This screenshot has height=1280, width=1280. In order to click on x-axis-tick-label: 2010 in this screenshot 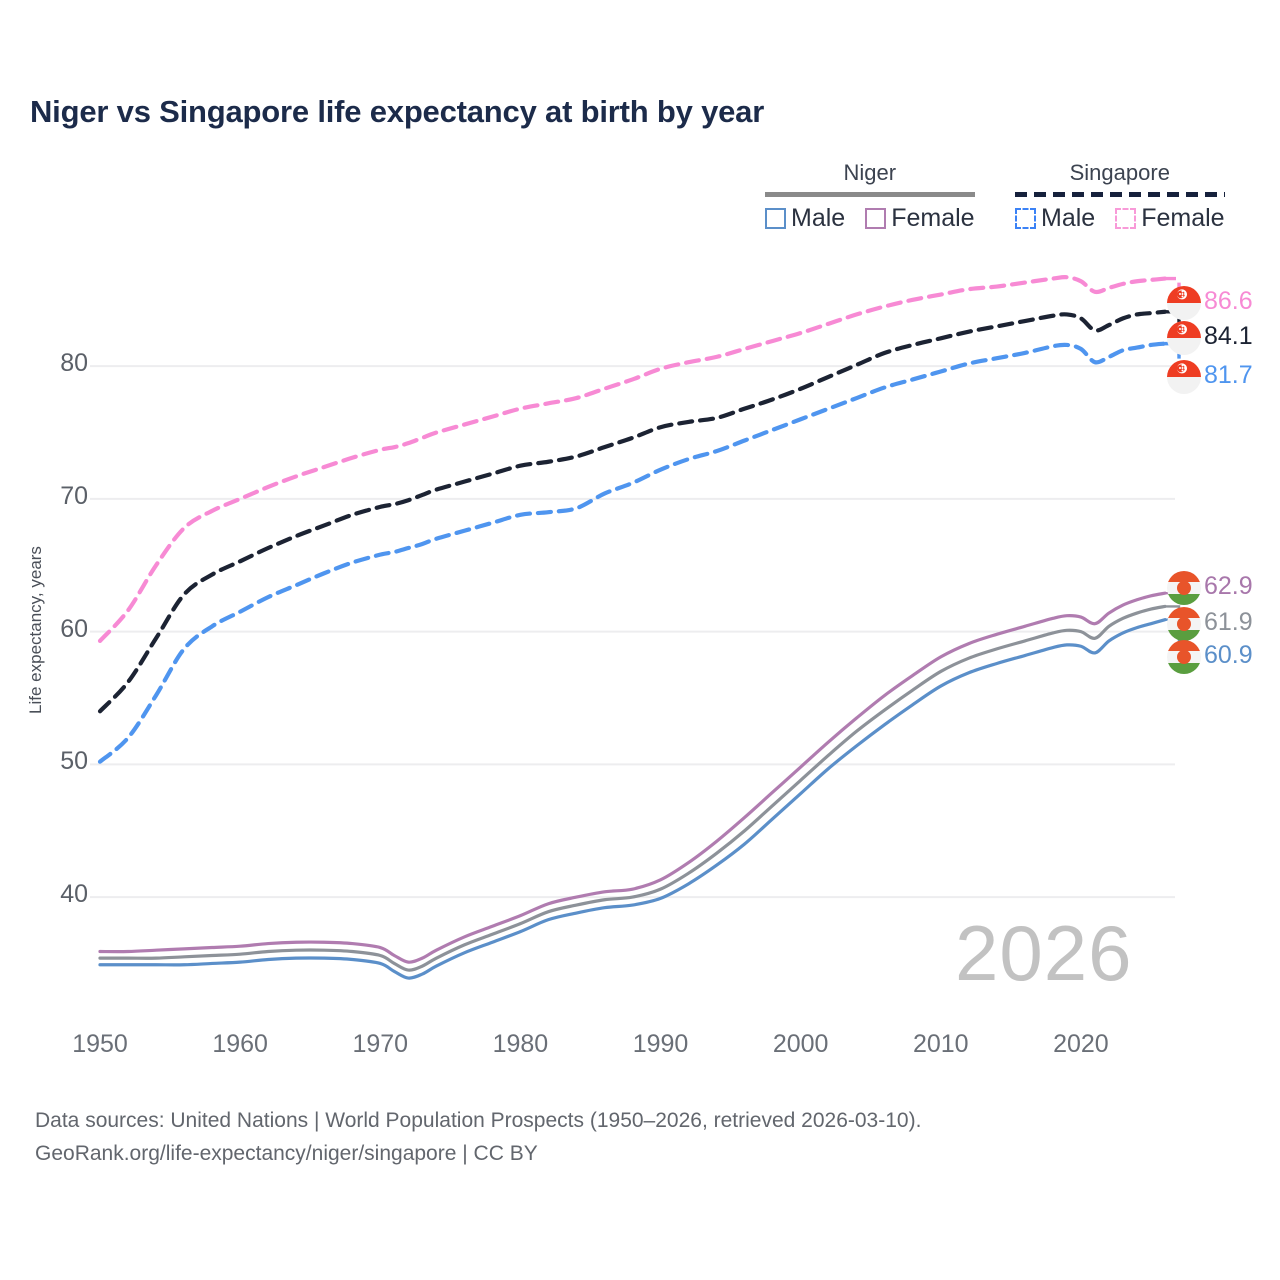, I will do `click(940, 1044)`.